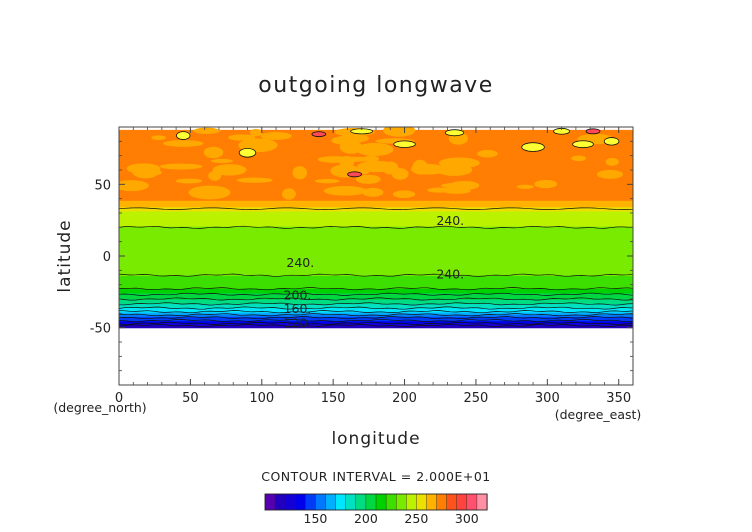  I want to click on colorbar: 150 200 250 300, so click(376, 509).